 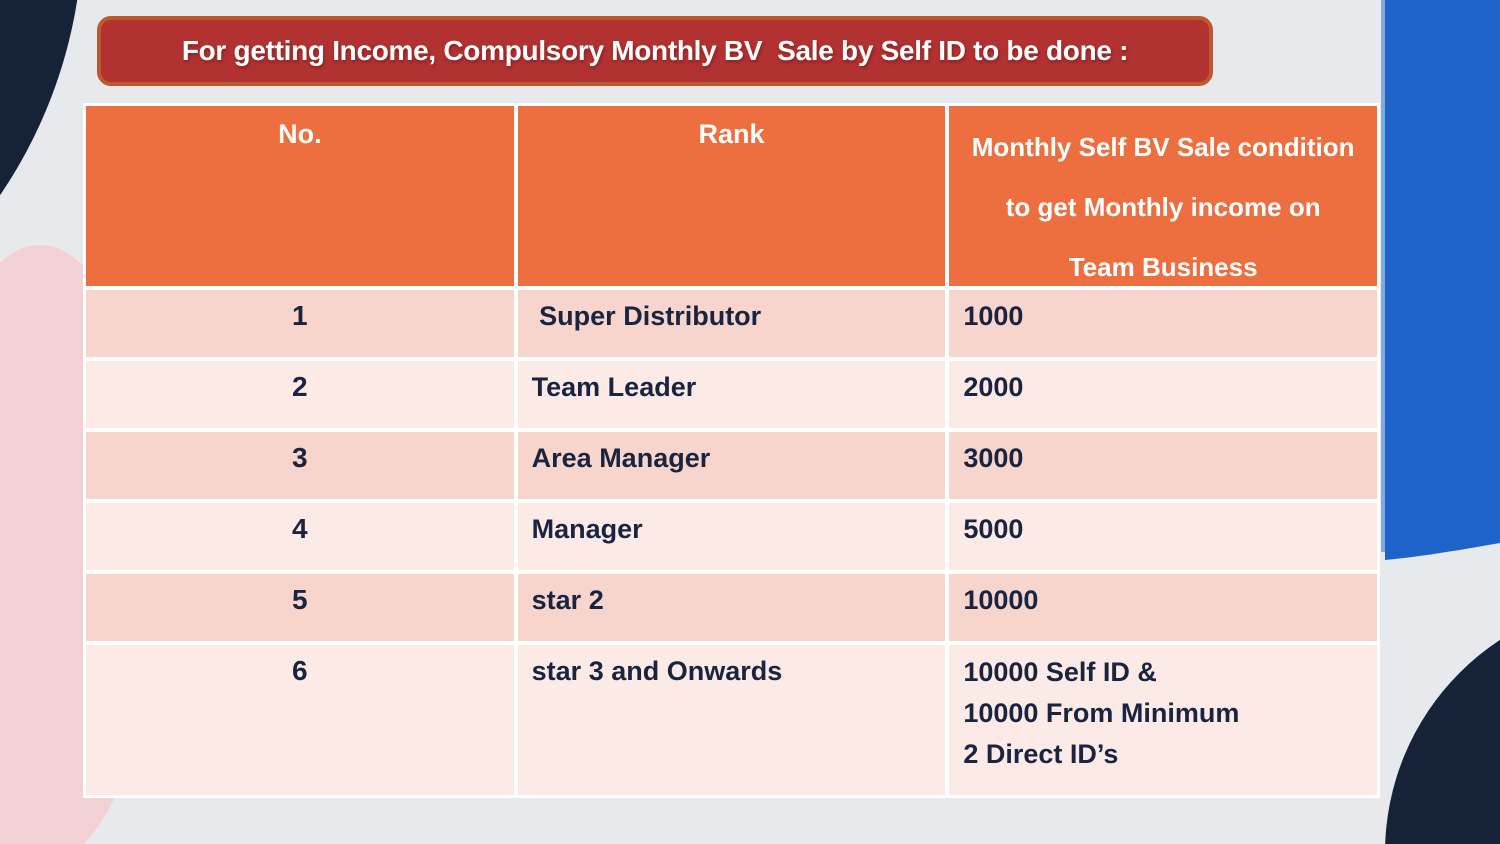 I want to click on decorative-circle-top-left, so click(x=39, y=97).